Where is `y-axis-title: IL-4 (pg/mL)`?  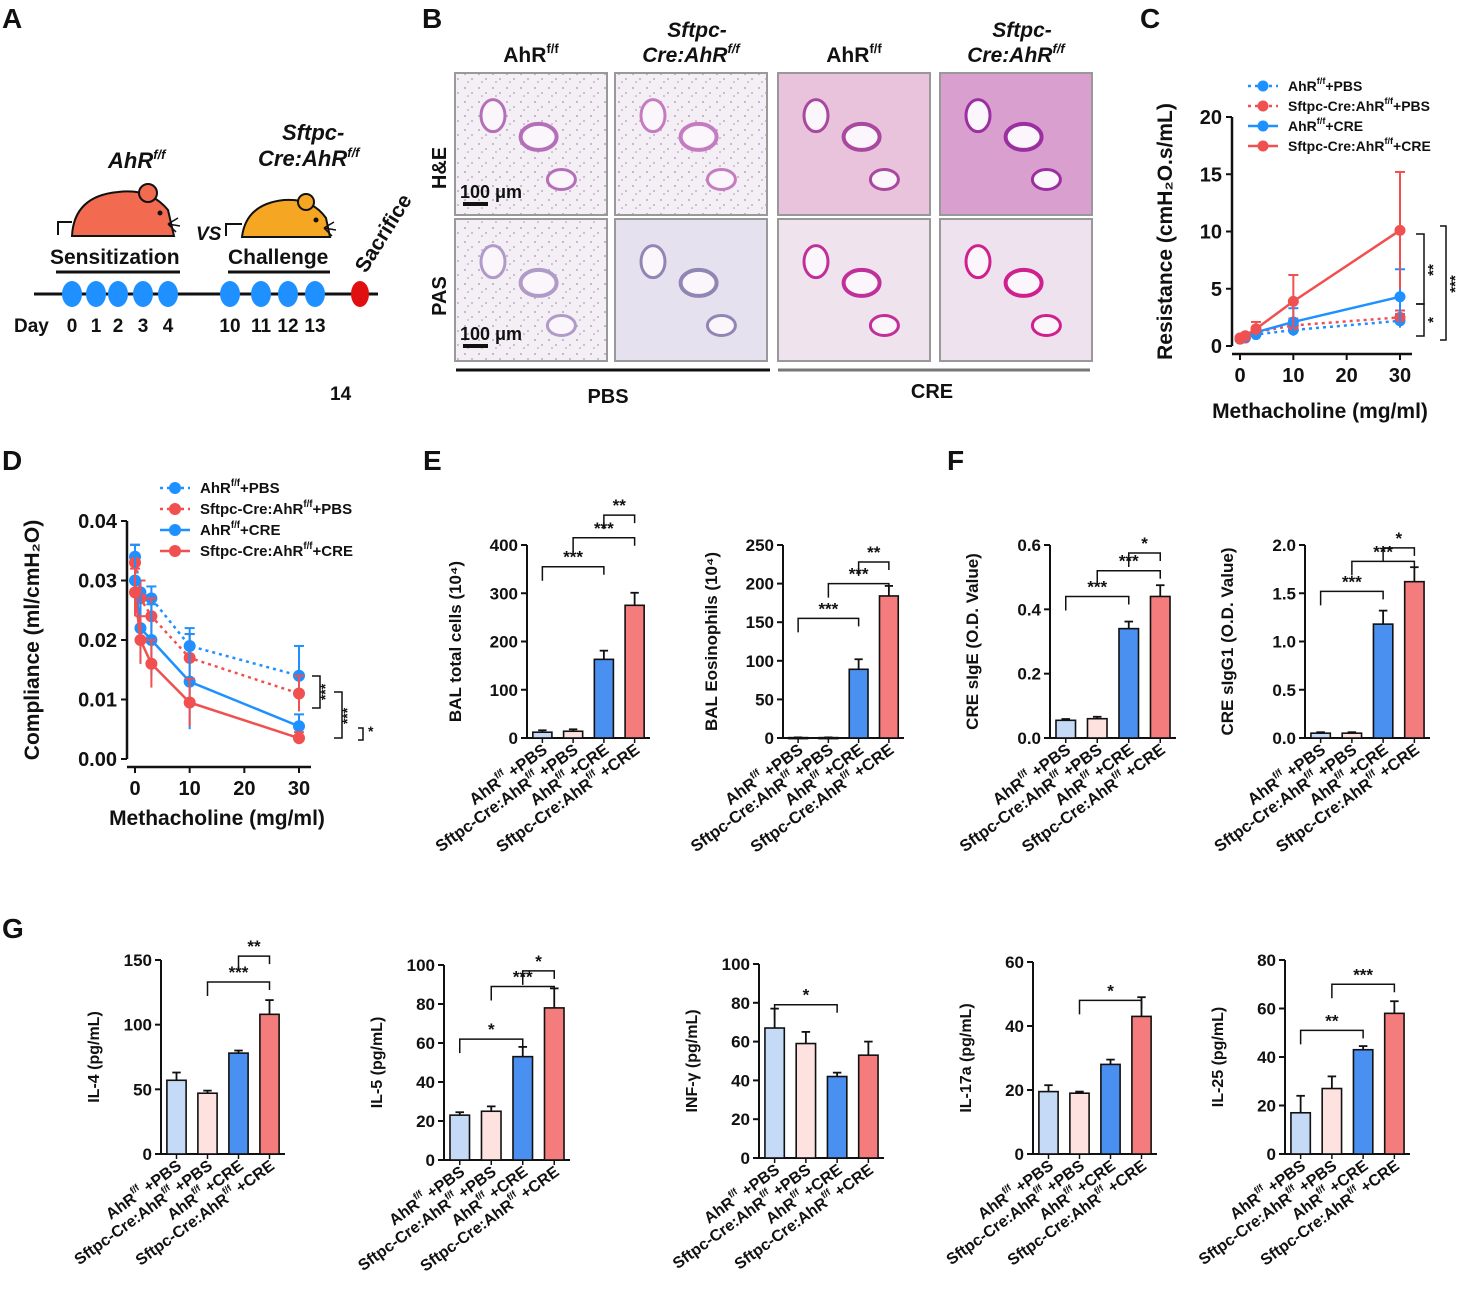
y-axis-title: IL-4 (pg/mL) is located at coordinates (94, 1057).